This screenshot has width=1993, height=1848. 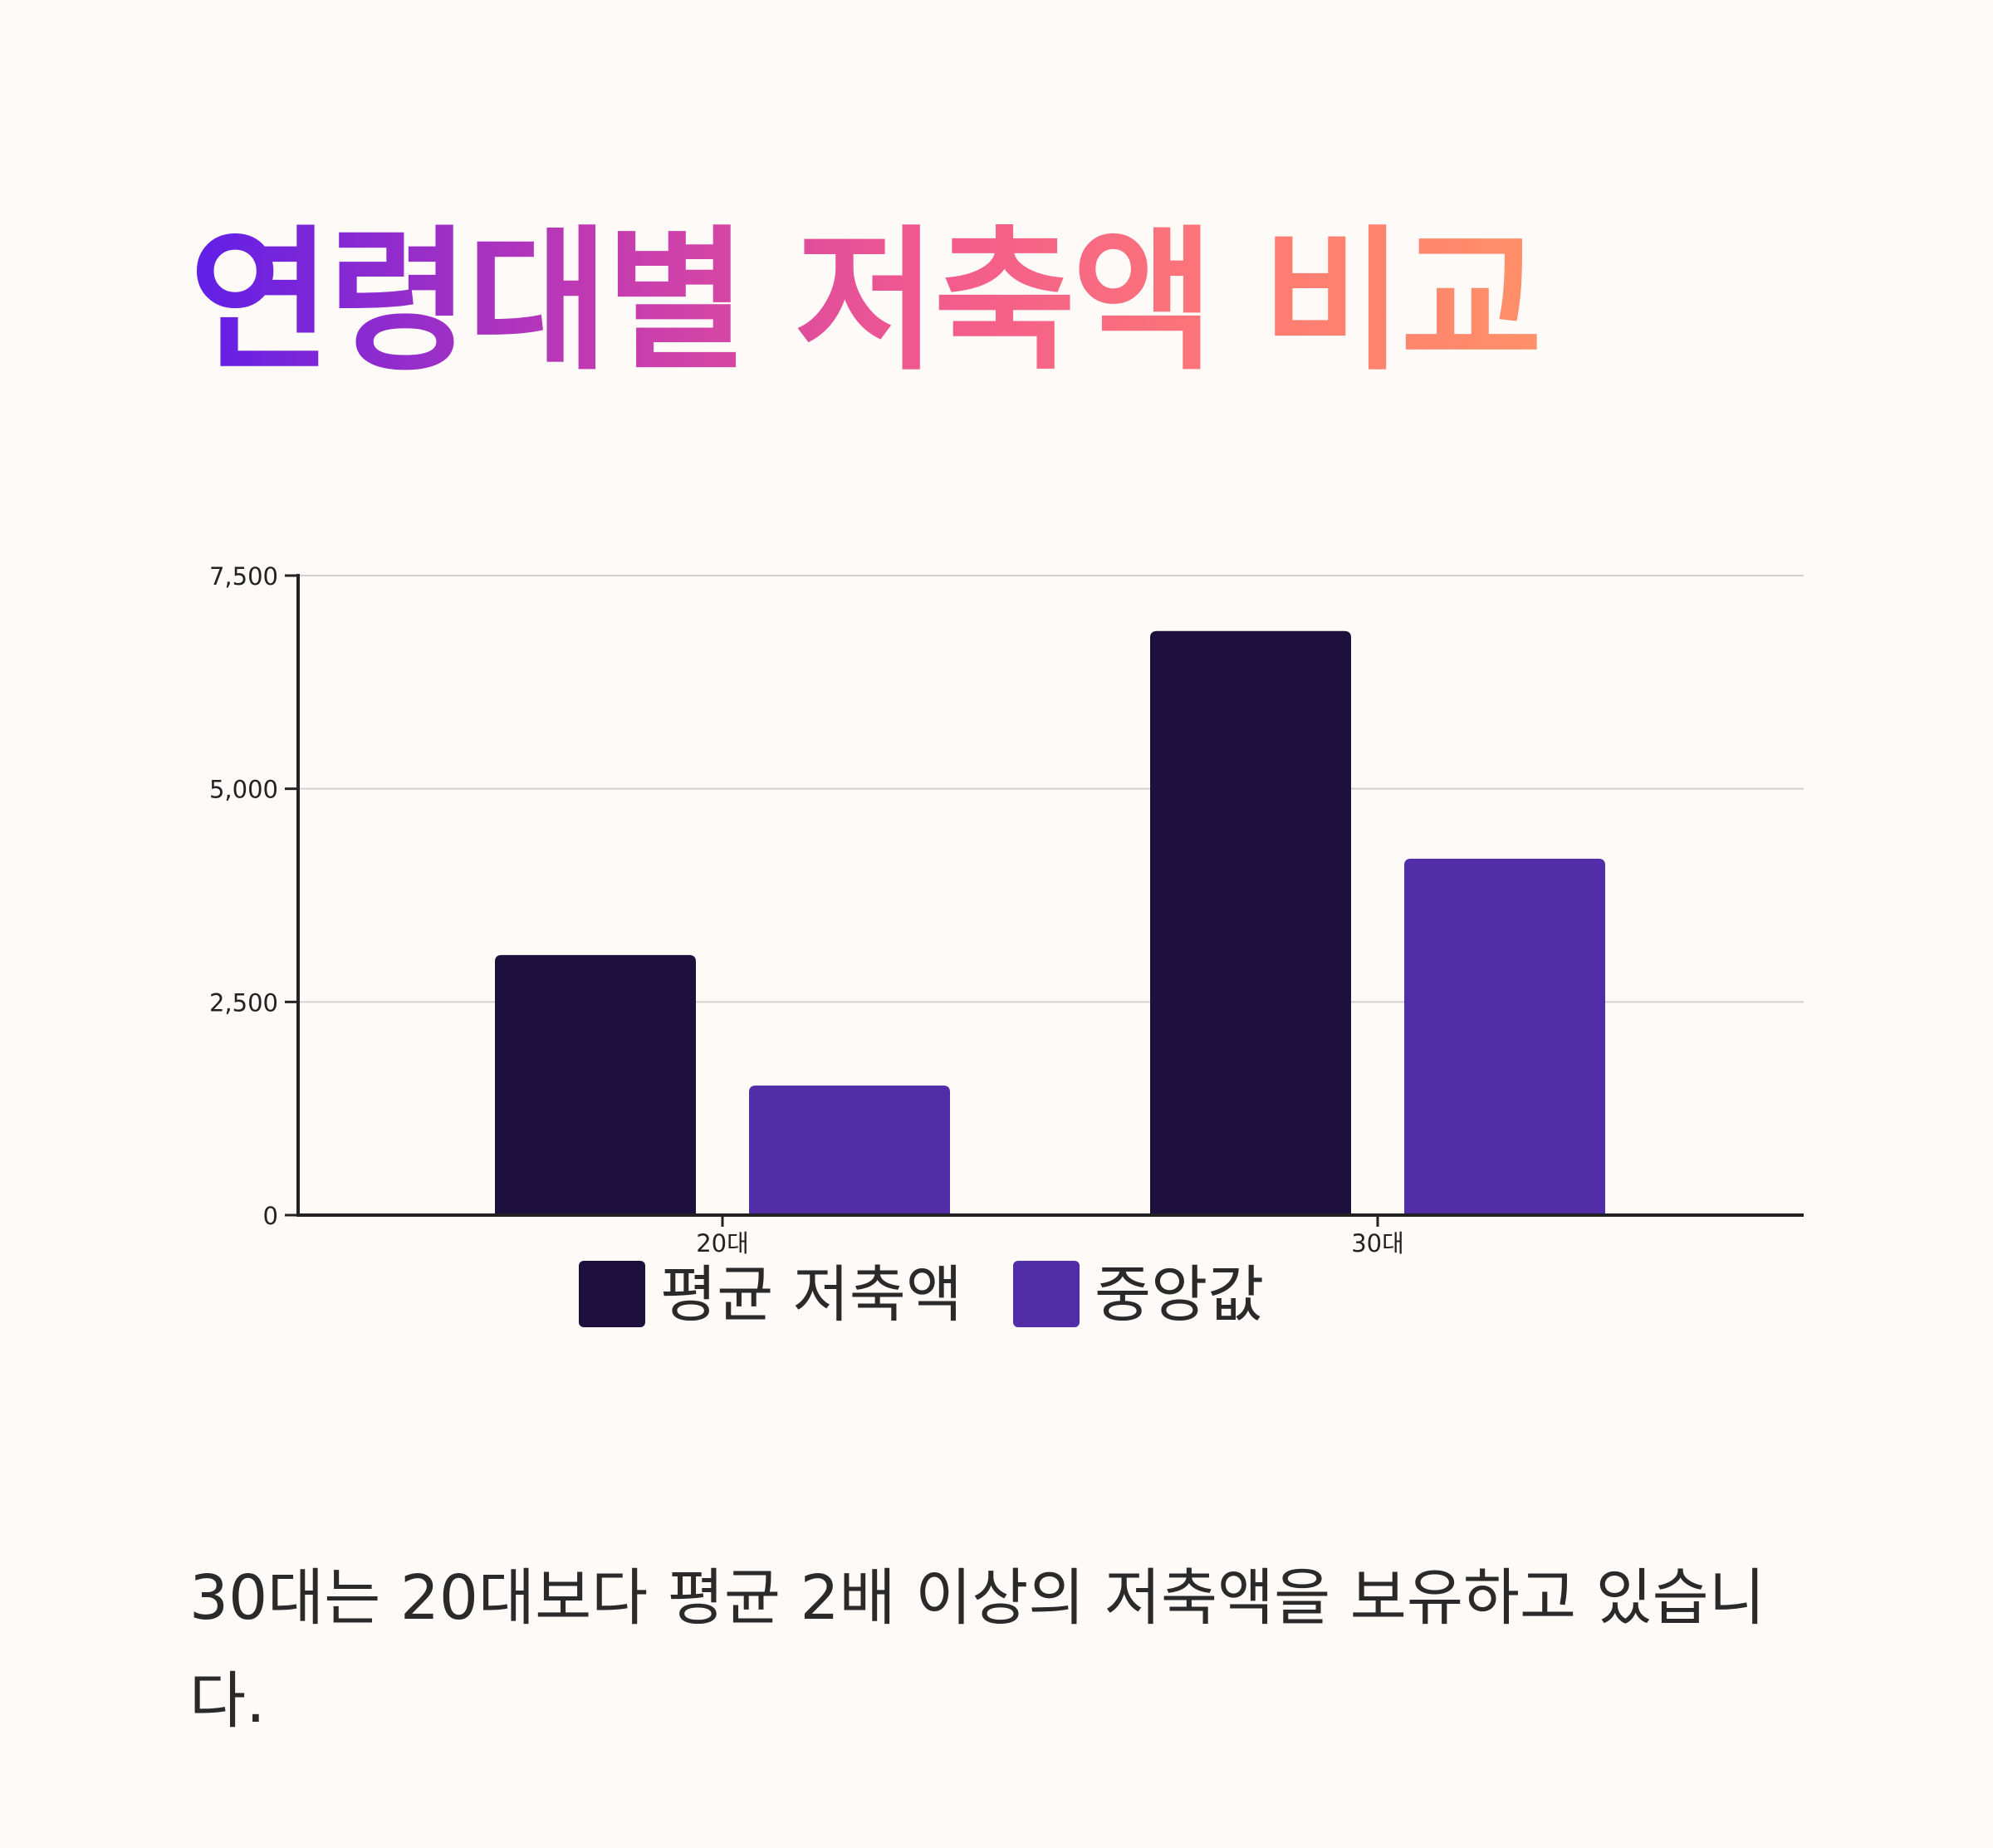 What do you see at coordinates (612, 1294) in the screenshot?
I see `legend-swatch-mean` at bounding box center [612, 1294].